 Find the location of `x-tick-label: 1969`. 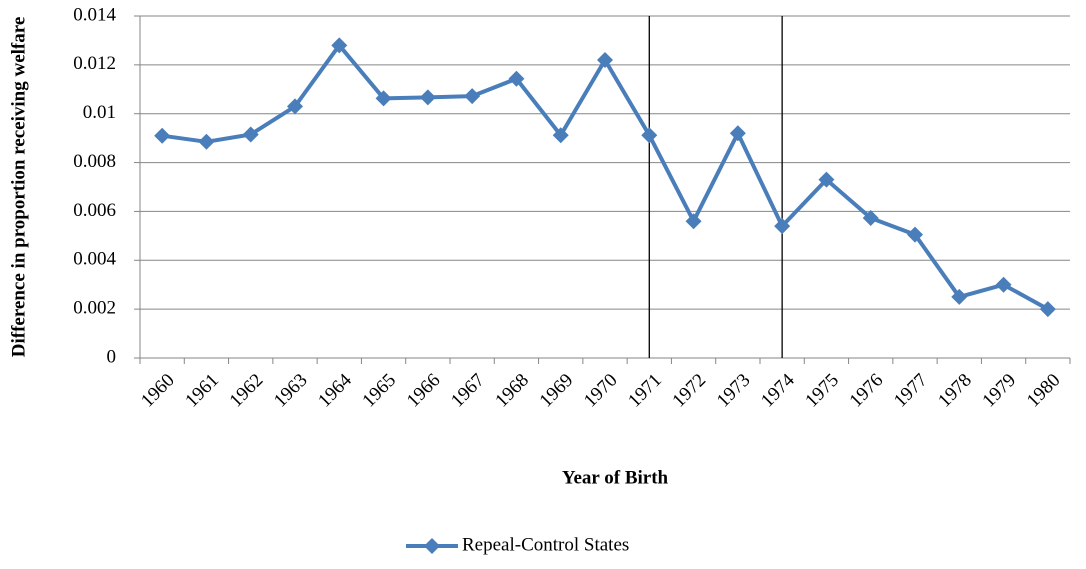

x-tick-label: 1969 is located at coordinates (557, 391).